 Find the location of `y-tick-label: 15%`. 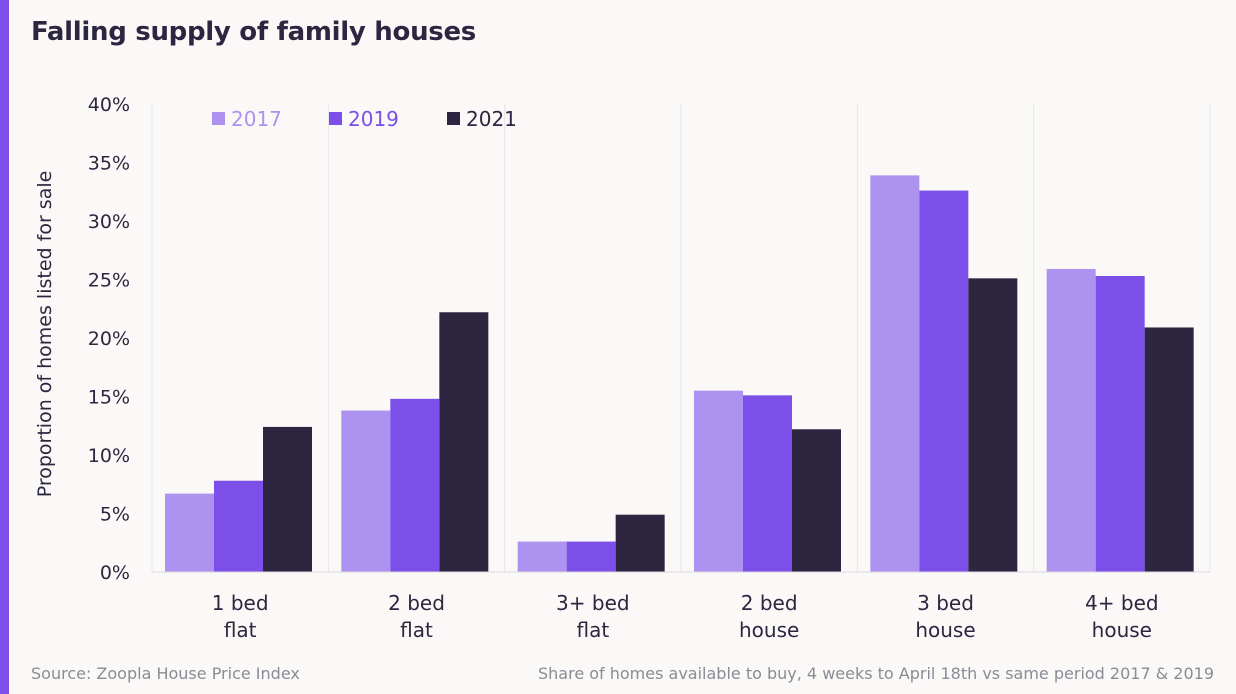

y-tick-label: 15% is located at coordinates (109, 398).